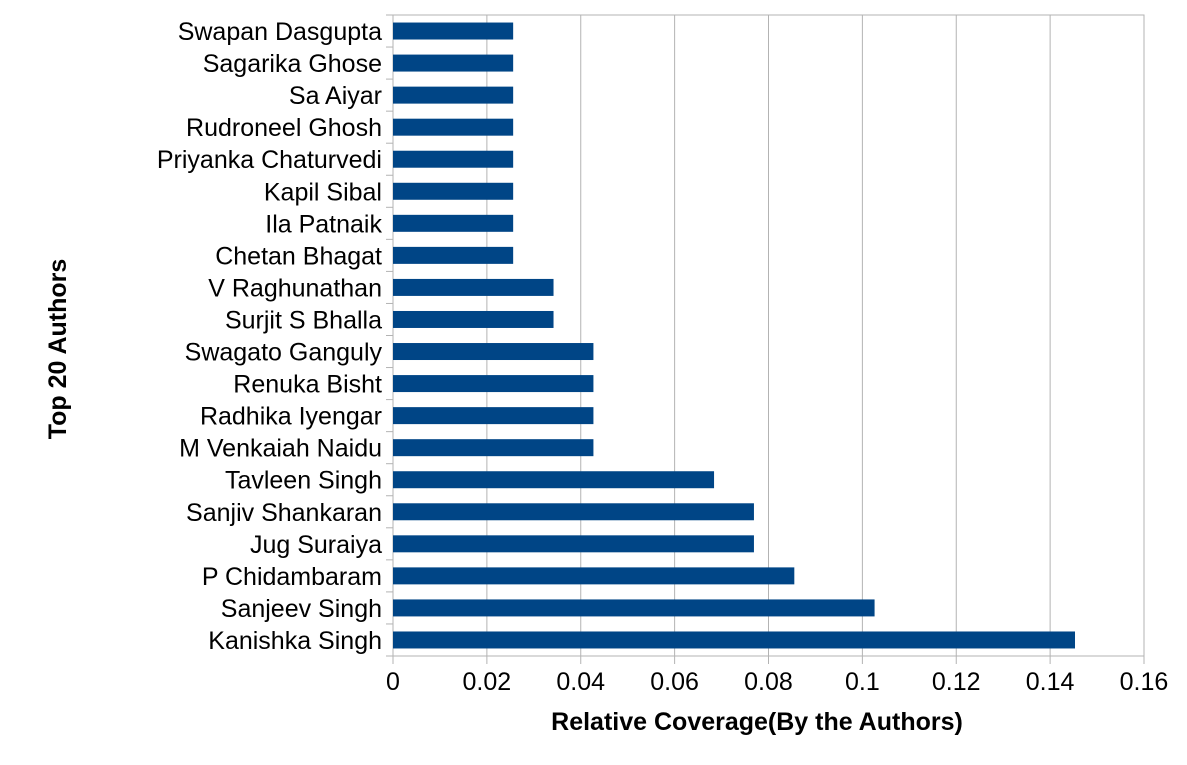 The width and height of the screenshot is (1187, 765). Describe the element at coordinates (674, 682) in the screenshot. I see `x-tick-label: 0.06` at that location.